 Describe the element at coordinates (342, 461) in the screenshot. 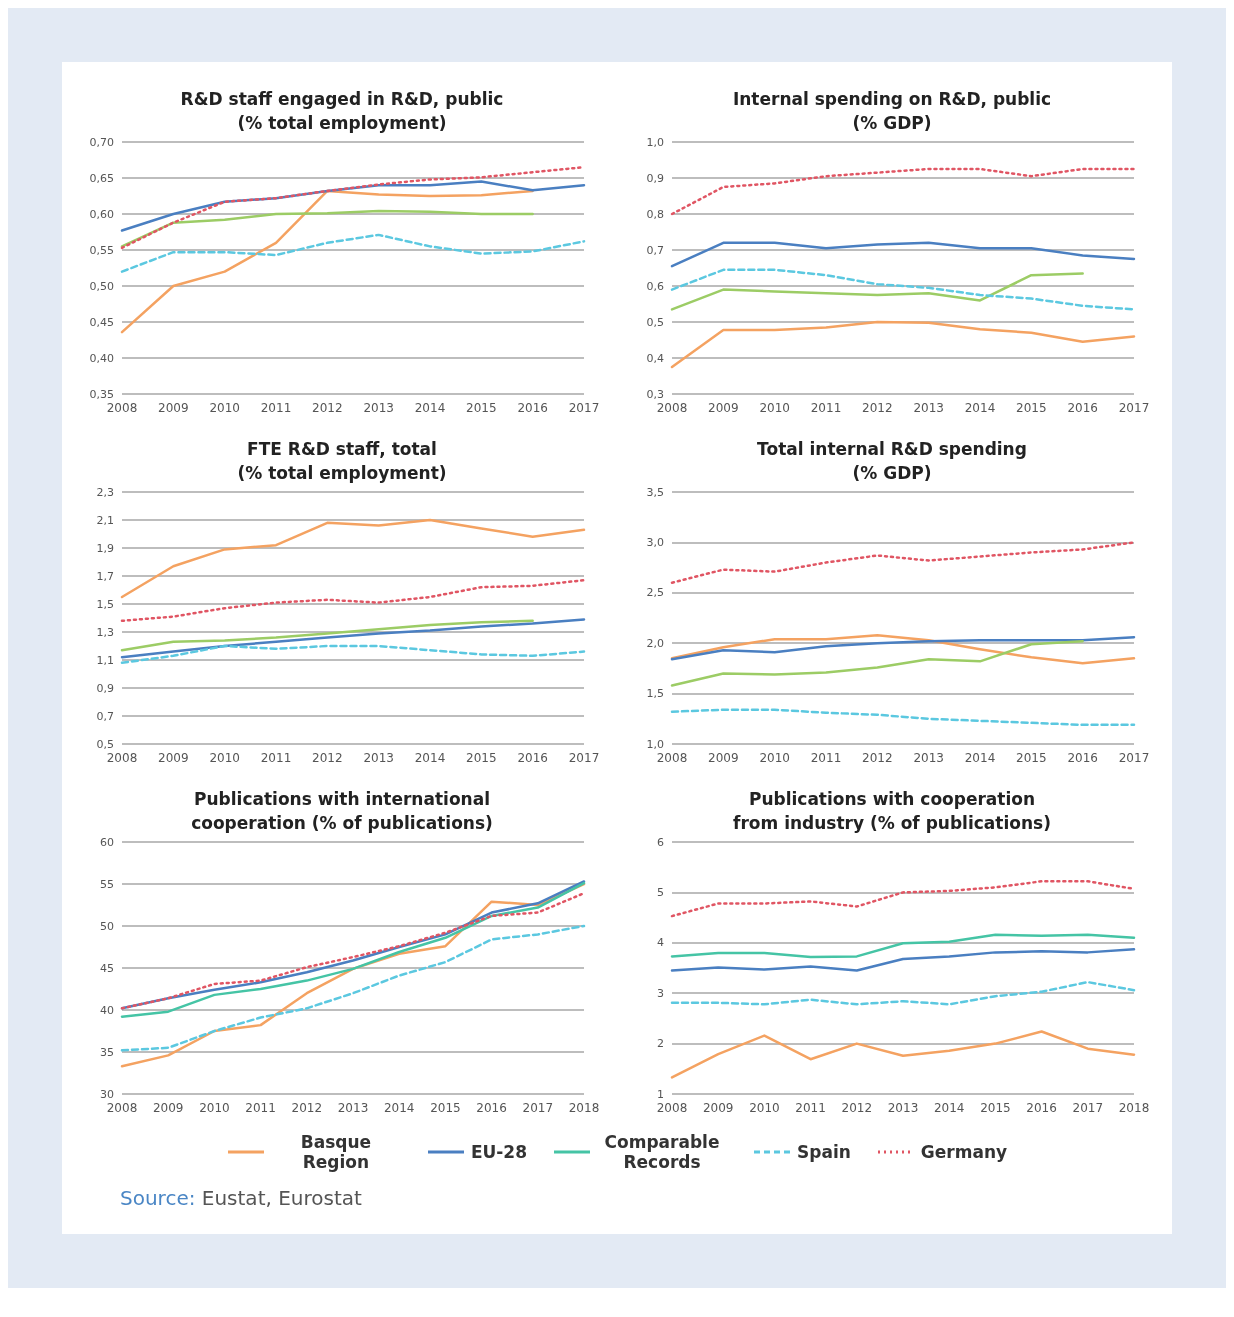

I see `chart-title: FTE R&D staff, total (% total employment)` at that location.